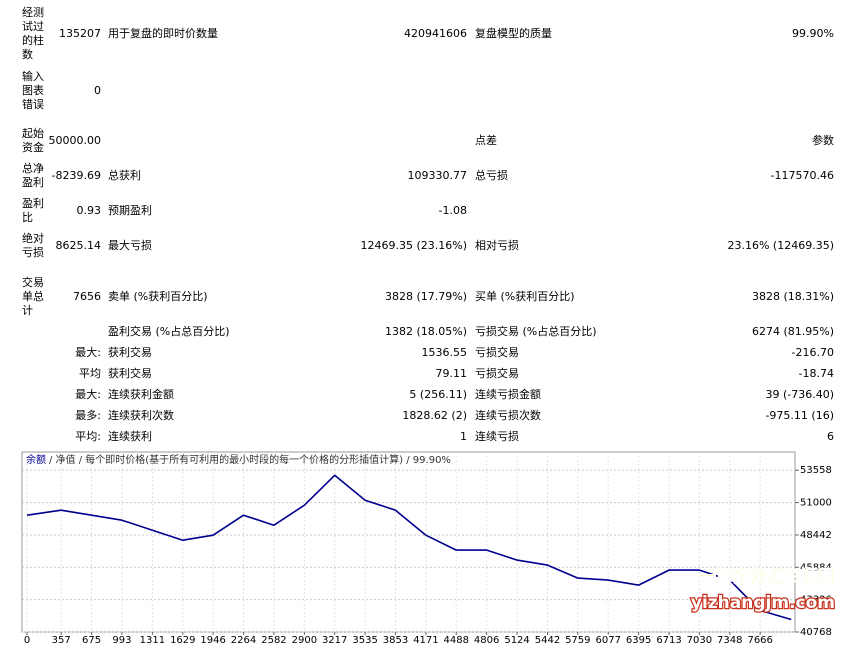  I want to click on field-label: 连续亏损次数, so click(508, 415).